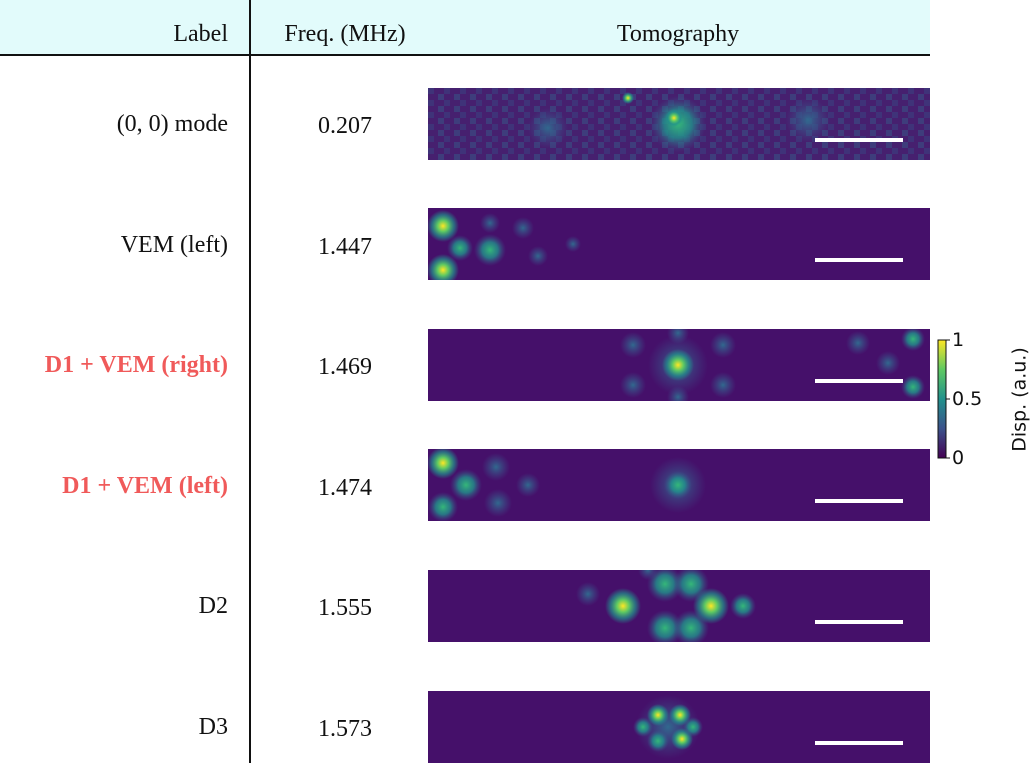  I want to click on header-cell: Freq. (MHz), so click(345, 34).